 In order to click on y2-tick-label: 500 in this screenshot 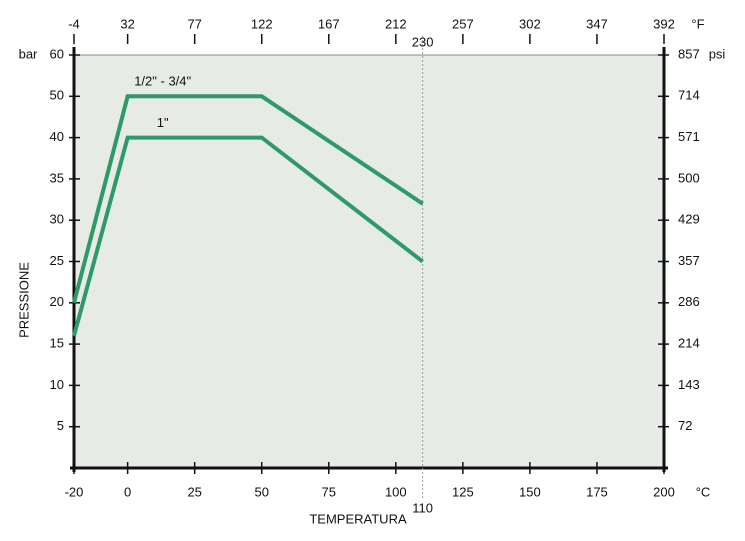, I will do `click(689, 177)`.